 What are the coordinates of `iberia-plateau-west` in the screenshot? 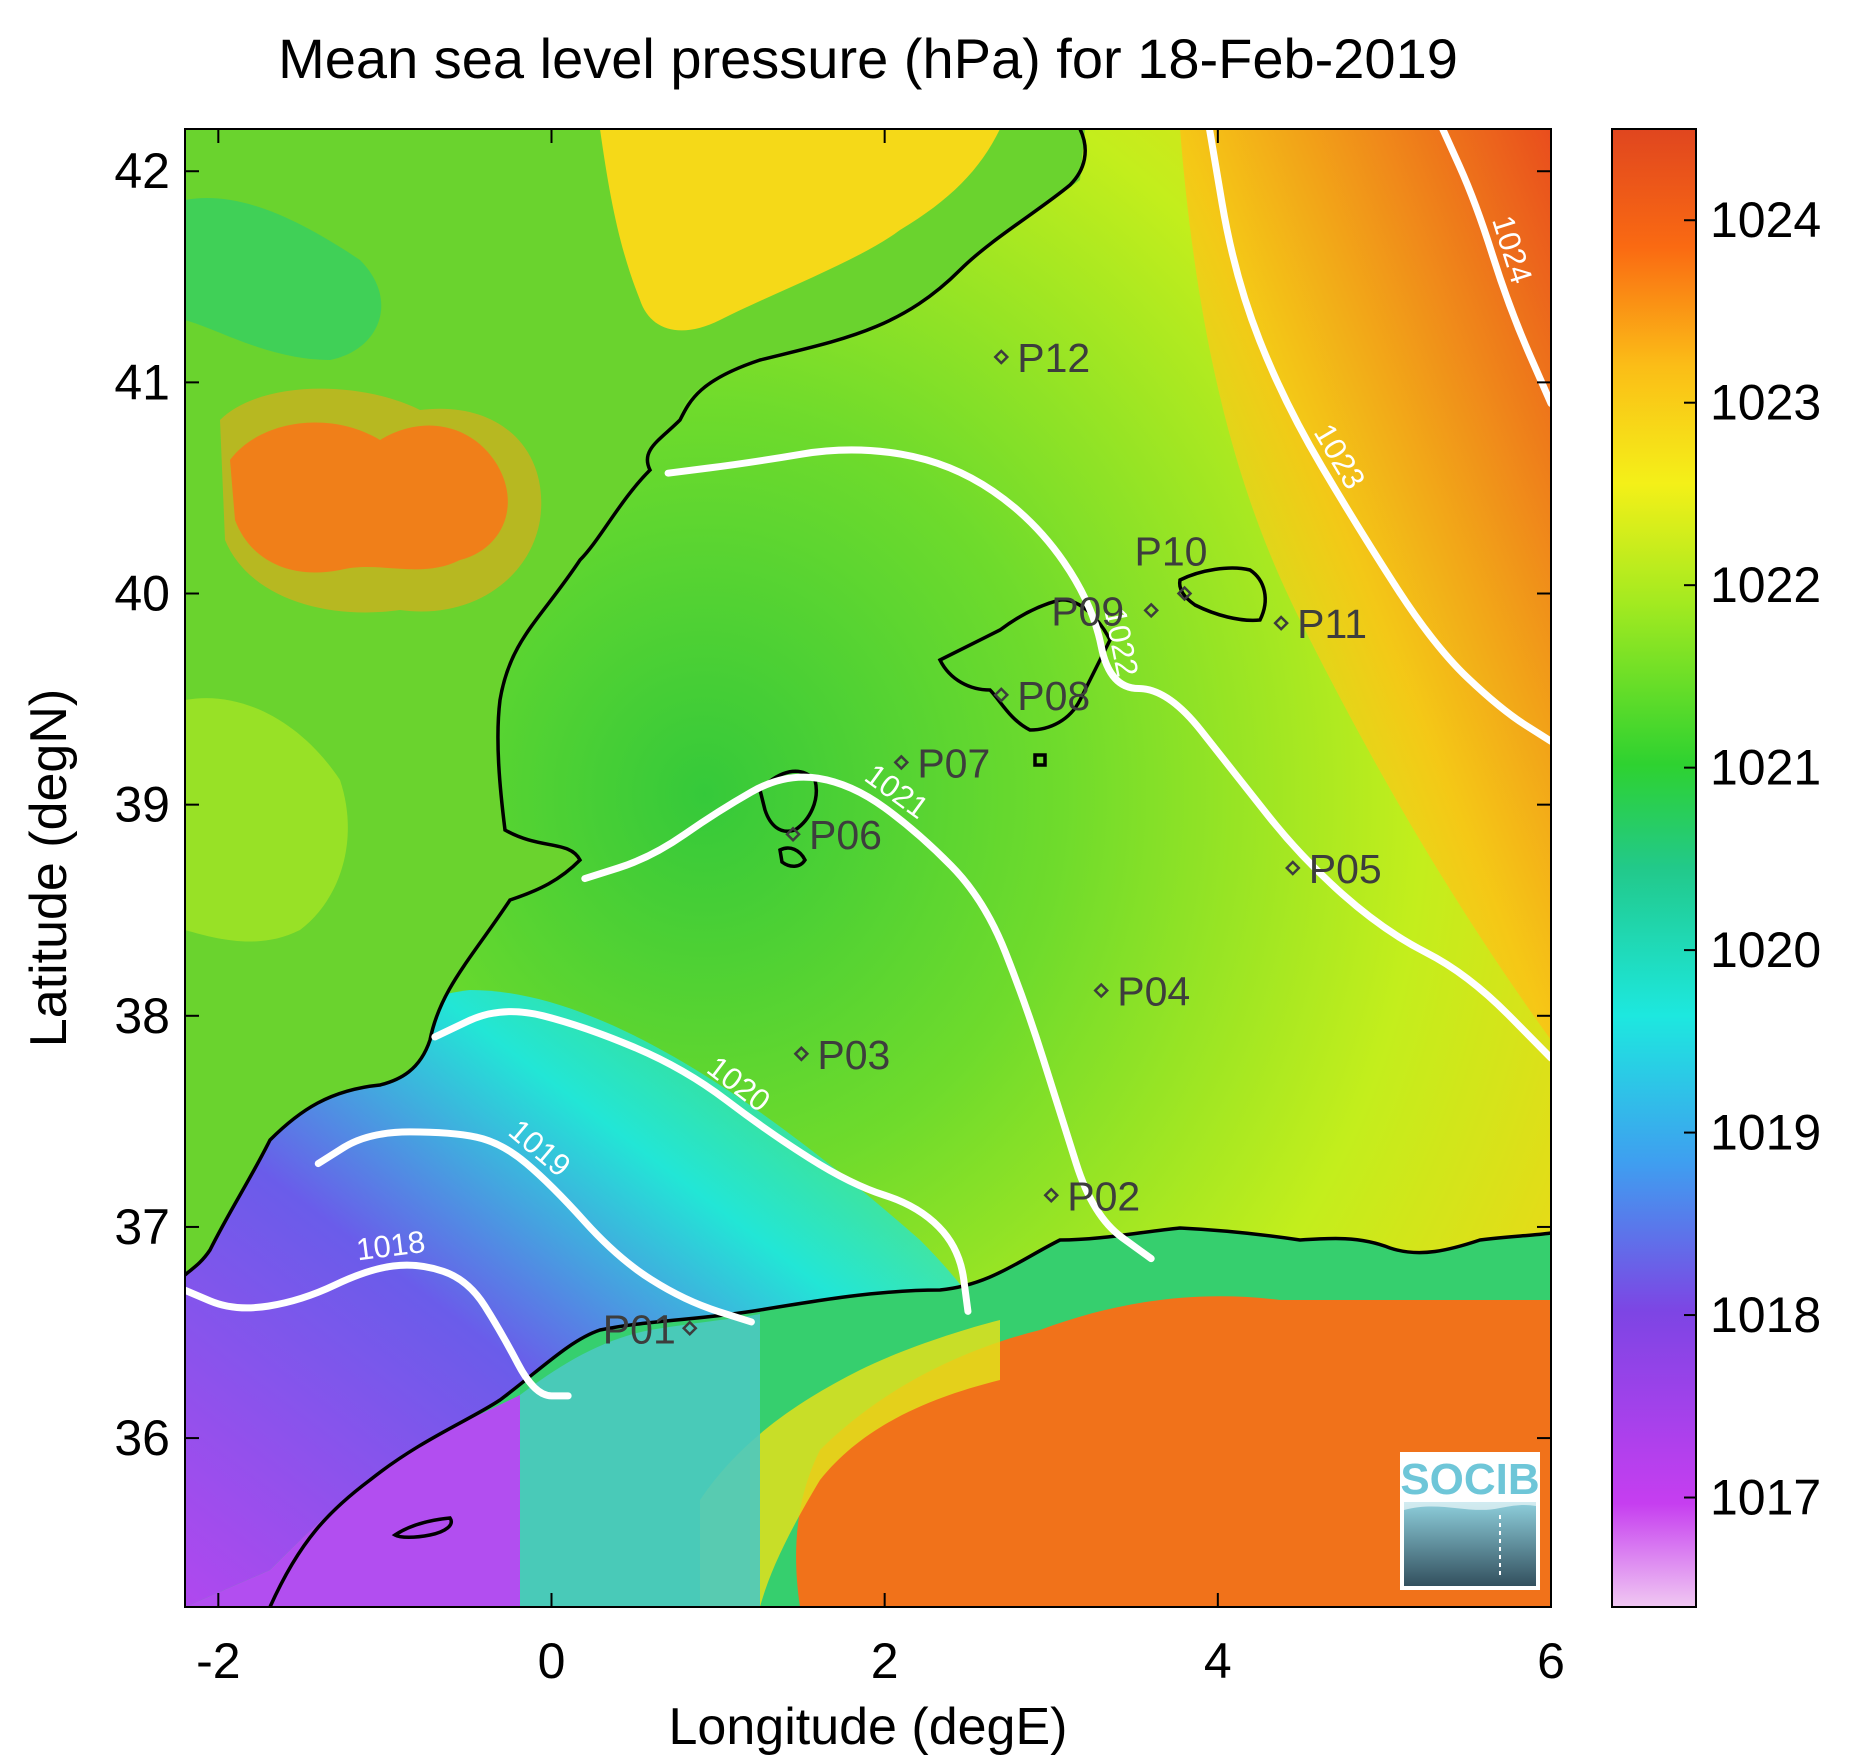 It's located at (283, 279).